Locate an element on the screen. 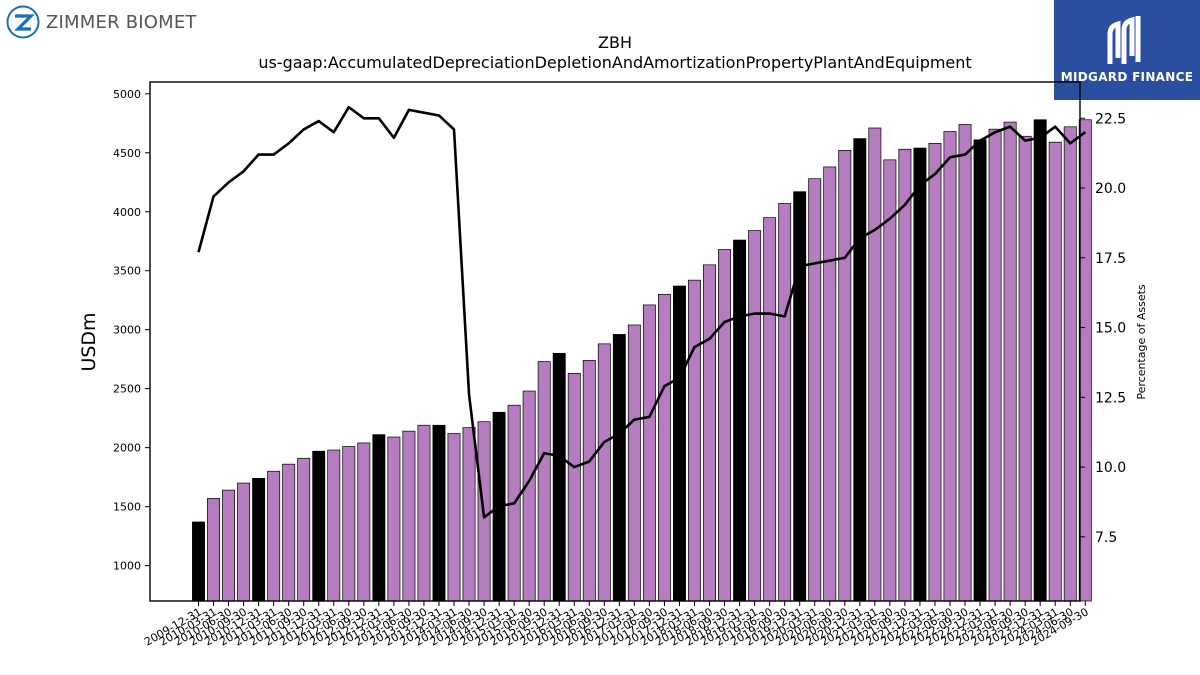 Image resolution: width=1200 pixels, height=675 pixels. y-tick-label: 5000 is located at coordinates (127, 94).